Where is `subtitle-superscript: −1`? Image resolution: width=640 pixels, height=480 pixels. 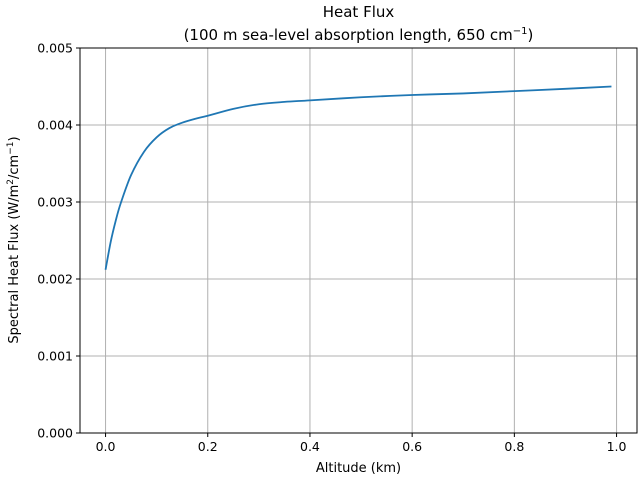
subtitle-superscript: −1 is located at coordinates (520, 31).